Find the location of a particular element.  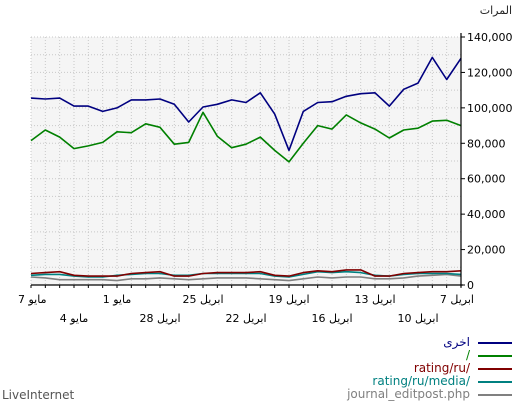

x-tick-label: 25 ابريل is located at coordinates (202, 299).